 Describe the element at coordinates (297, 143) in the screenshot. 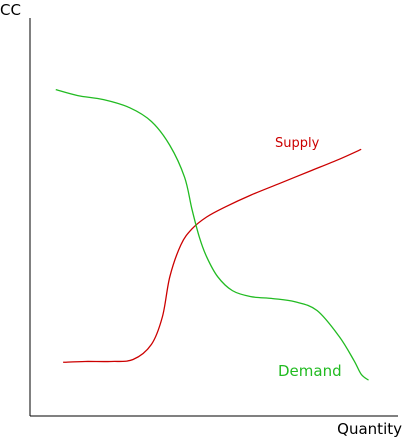

I see `supply-series-label: Supply` at that location.